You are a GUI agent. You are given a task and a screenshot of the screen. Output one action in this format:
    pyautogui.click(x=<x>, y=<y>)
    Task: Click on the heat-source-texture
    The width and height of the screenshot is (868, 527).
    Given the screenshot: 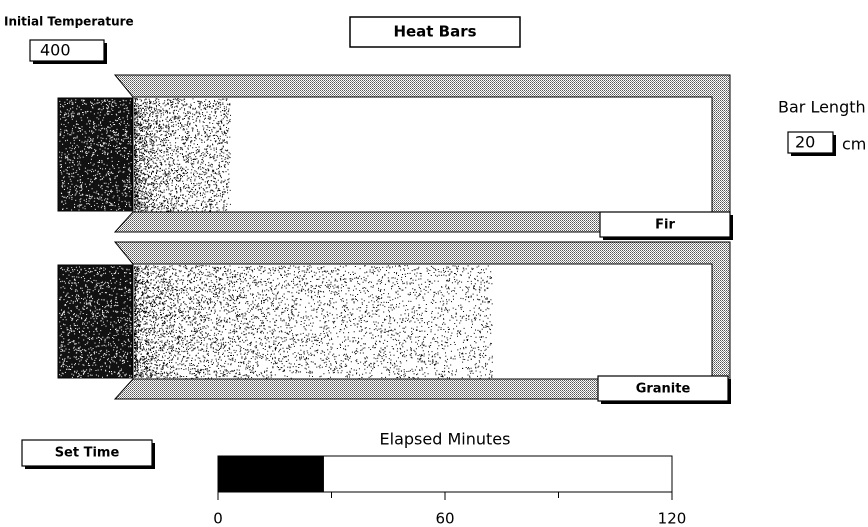 What is the action you would take?
    pyautogui.click(x=95, y=322)
    